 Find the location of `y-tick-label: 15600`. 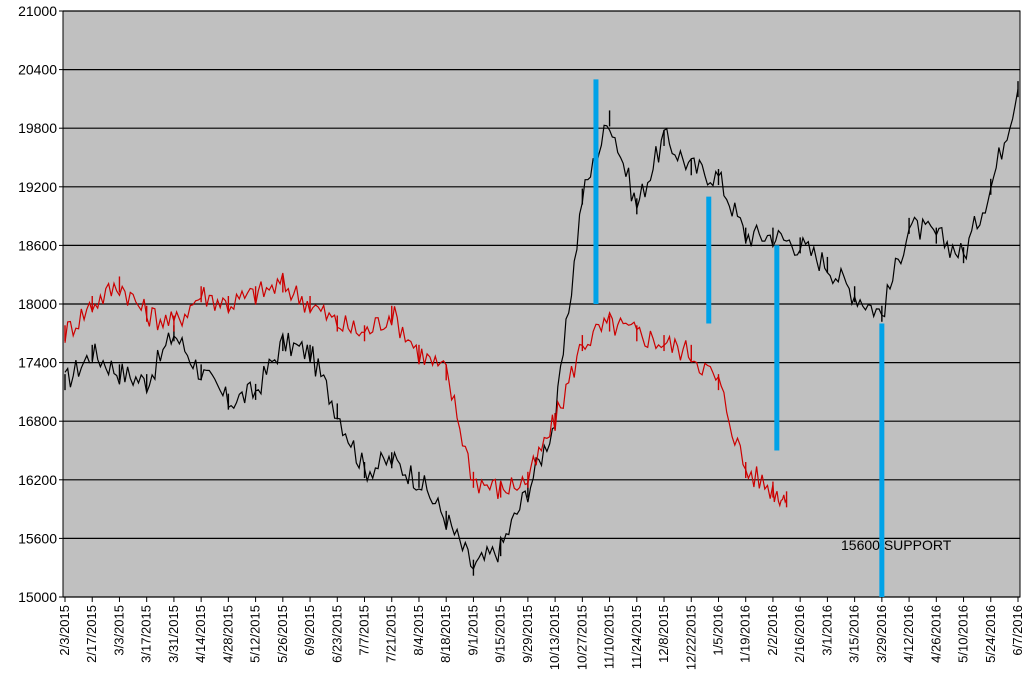

y-tick-label: 15600 is located at coordinates (37, 538).